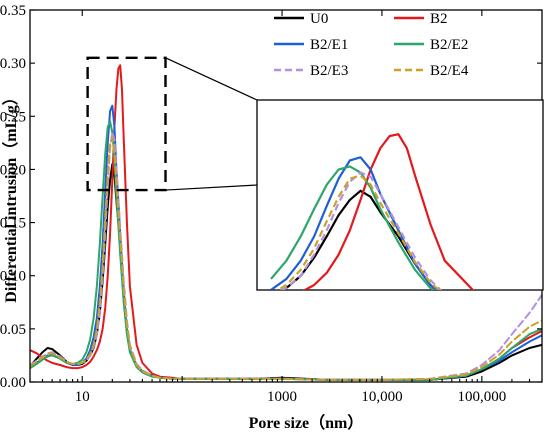 The width and height of the screenshot is (550, 434). What do you see at coordinates (13, 64) in the screenshot?
I see `y-tick-label: 0.30` at bounding box center [13, 64].